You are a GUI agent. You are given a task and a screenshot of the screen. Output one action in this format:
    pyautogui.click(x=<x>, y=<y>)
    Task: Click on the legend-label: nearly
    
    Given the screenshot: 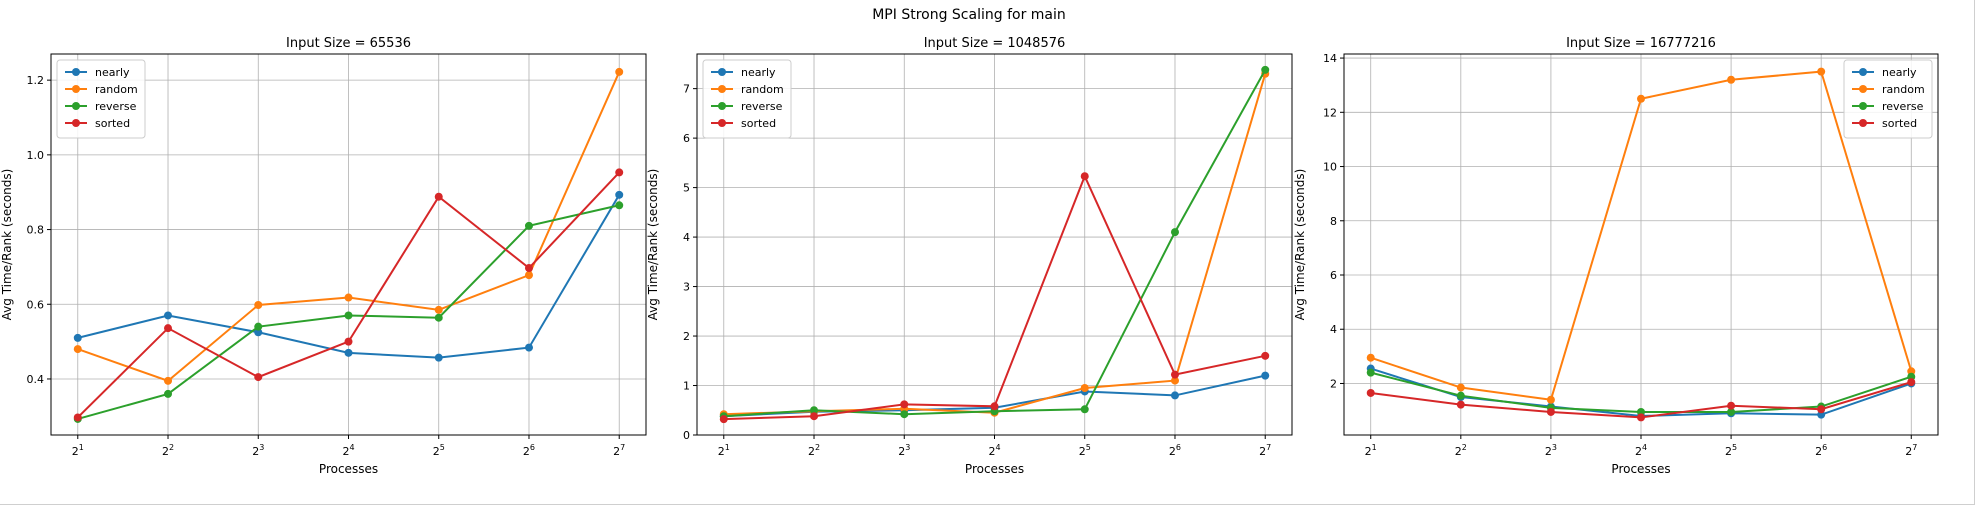 What is the action you would take?
    pyautogui.click(x=758, y=72)
    